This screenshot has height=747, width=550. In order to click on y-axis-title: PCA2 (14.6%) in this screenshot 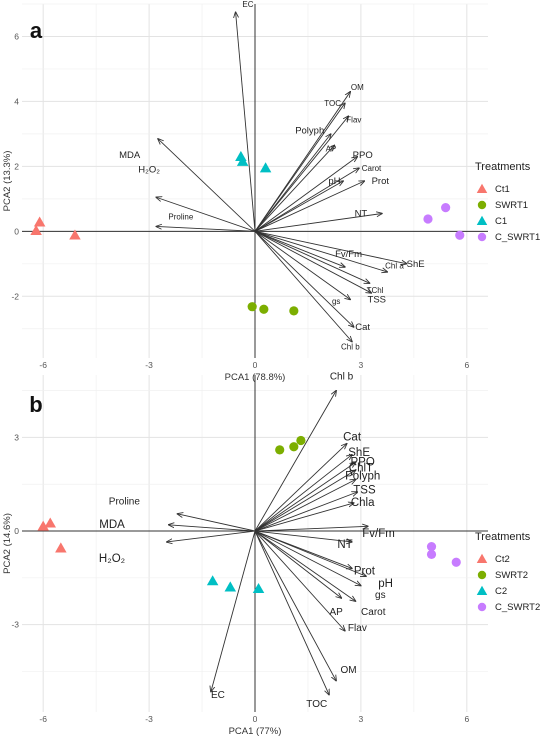, I will do `click(7, 543)`.